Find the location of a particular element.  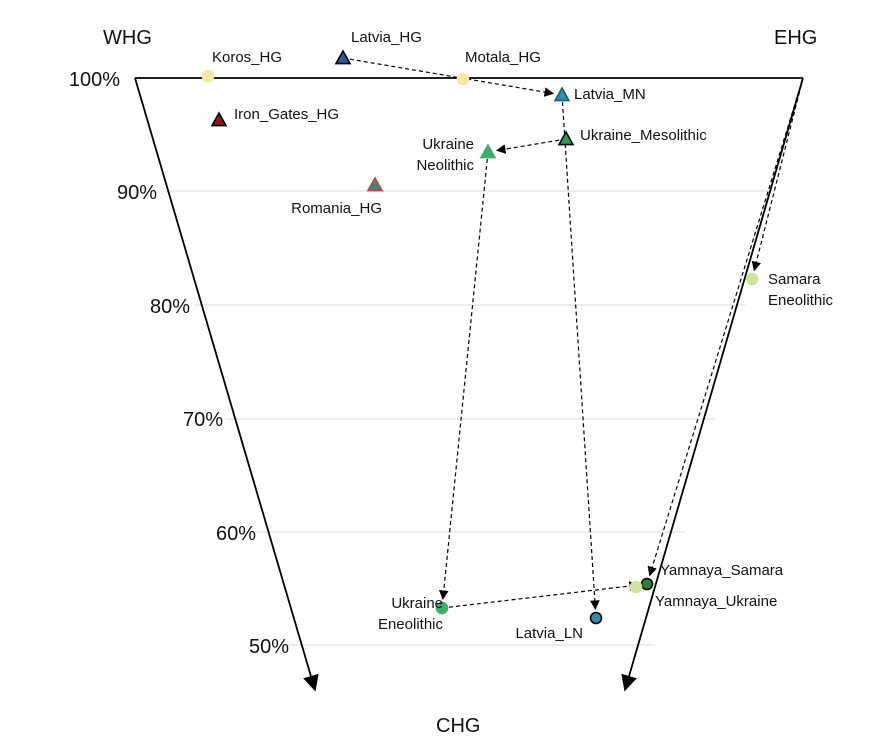

population-label-latvia-mn: Latvia_MN is located at coordinates (610, 94).